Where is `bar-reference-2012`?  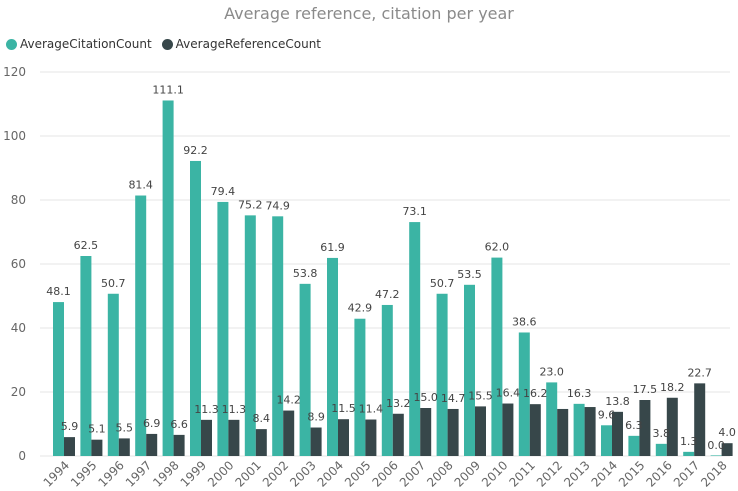
bar-reference-2012 is located at coordinates (563, 432).